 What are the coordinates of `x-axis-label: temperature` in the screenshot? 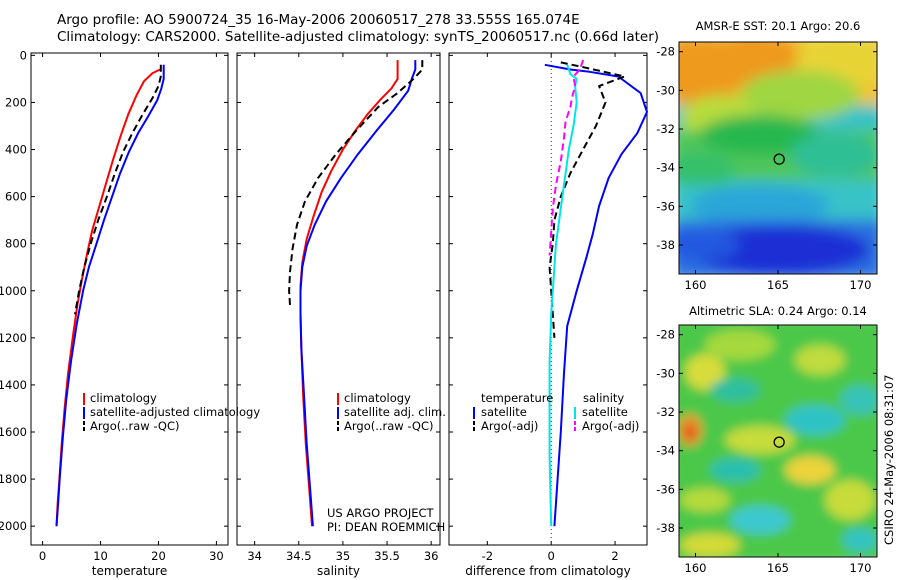 It's located at (129, 571).